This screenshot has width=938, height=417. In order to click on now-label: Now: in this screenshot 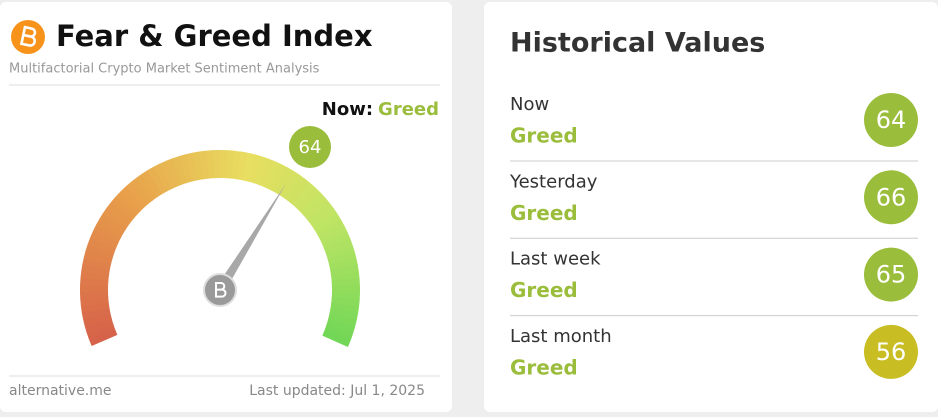, I will do `click(347, 109)`.